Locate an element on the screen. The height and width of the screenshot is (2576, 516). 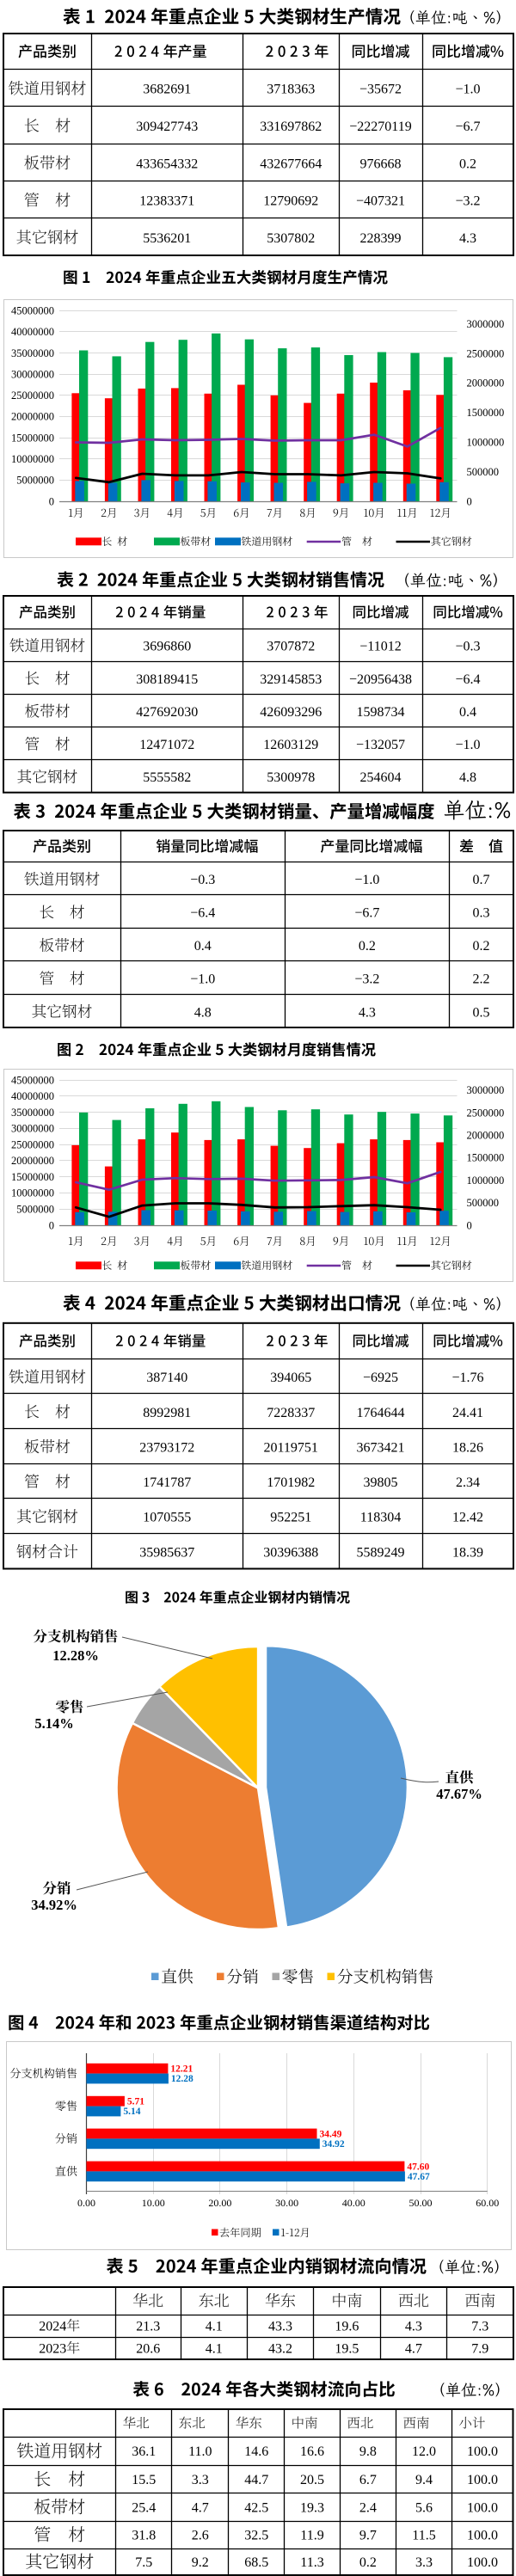
svg-text: 1000000 is located at coordinates (486, 443).